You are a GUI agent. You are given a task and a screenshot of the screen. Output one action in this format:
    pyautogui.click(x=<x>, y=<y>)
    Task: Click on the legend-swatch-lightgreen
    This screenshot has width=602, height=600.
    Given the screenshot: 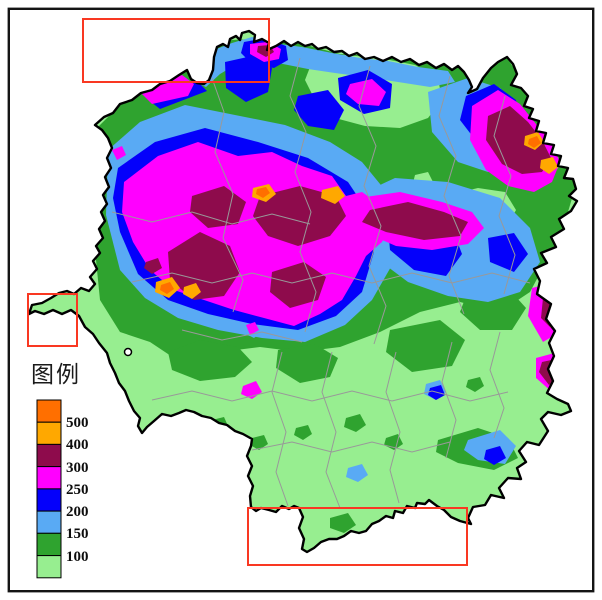 What is the action you would take?
    pyautogui.click(x=49, y=567)
    